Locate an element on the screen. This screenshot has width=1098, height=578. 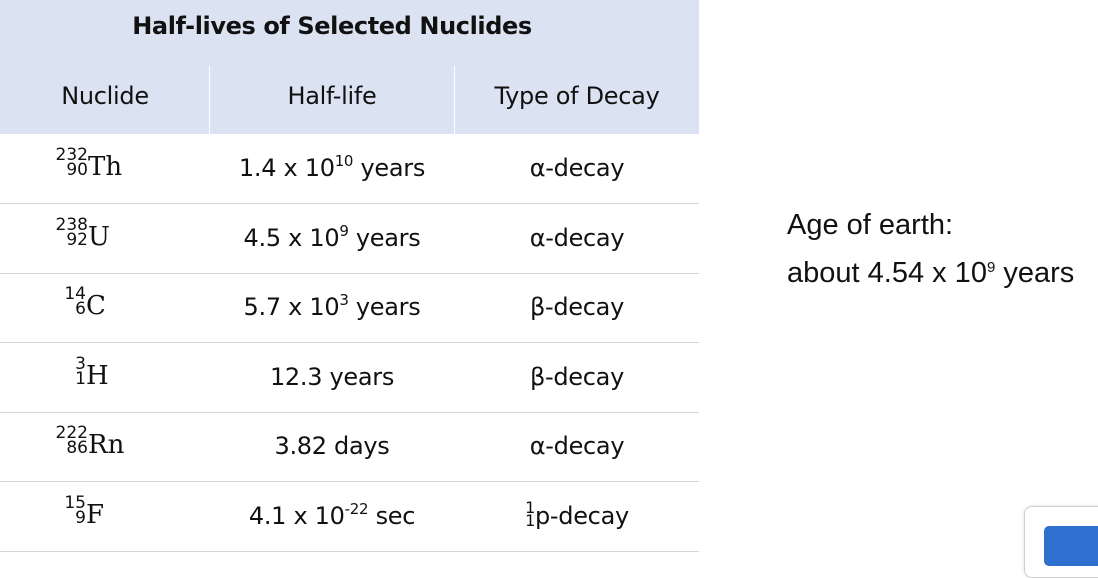
atomic-number: 86 is located at coordinates (77, 448).